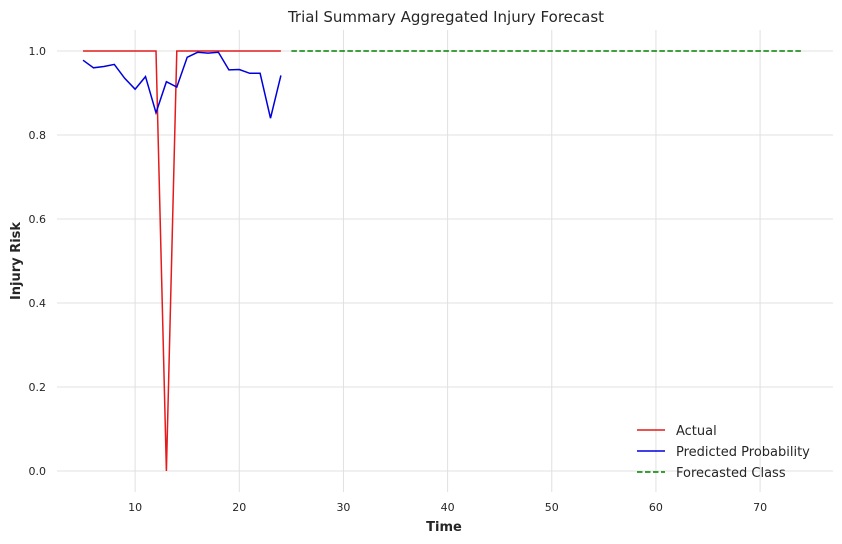 The image size is (842, 544). Describe the element at coordinates (343, 507) in the screenshot. I see `x-tick-label: 30` at that location.